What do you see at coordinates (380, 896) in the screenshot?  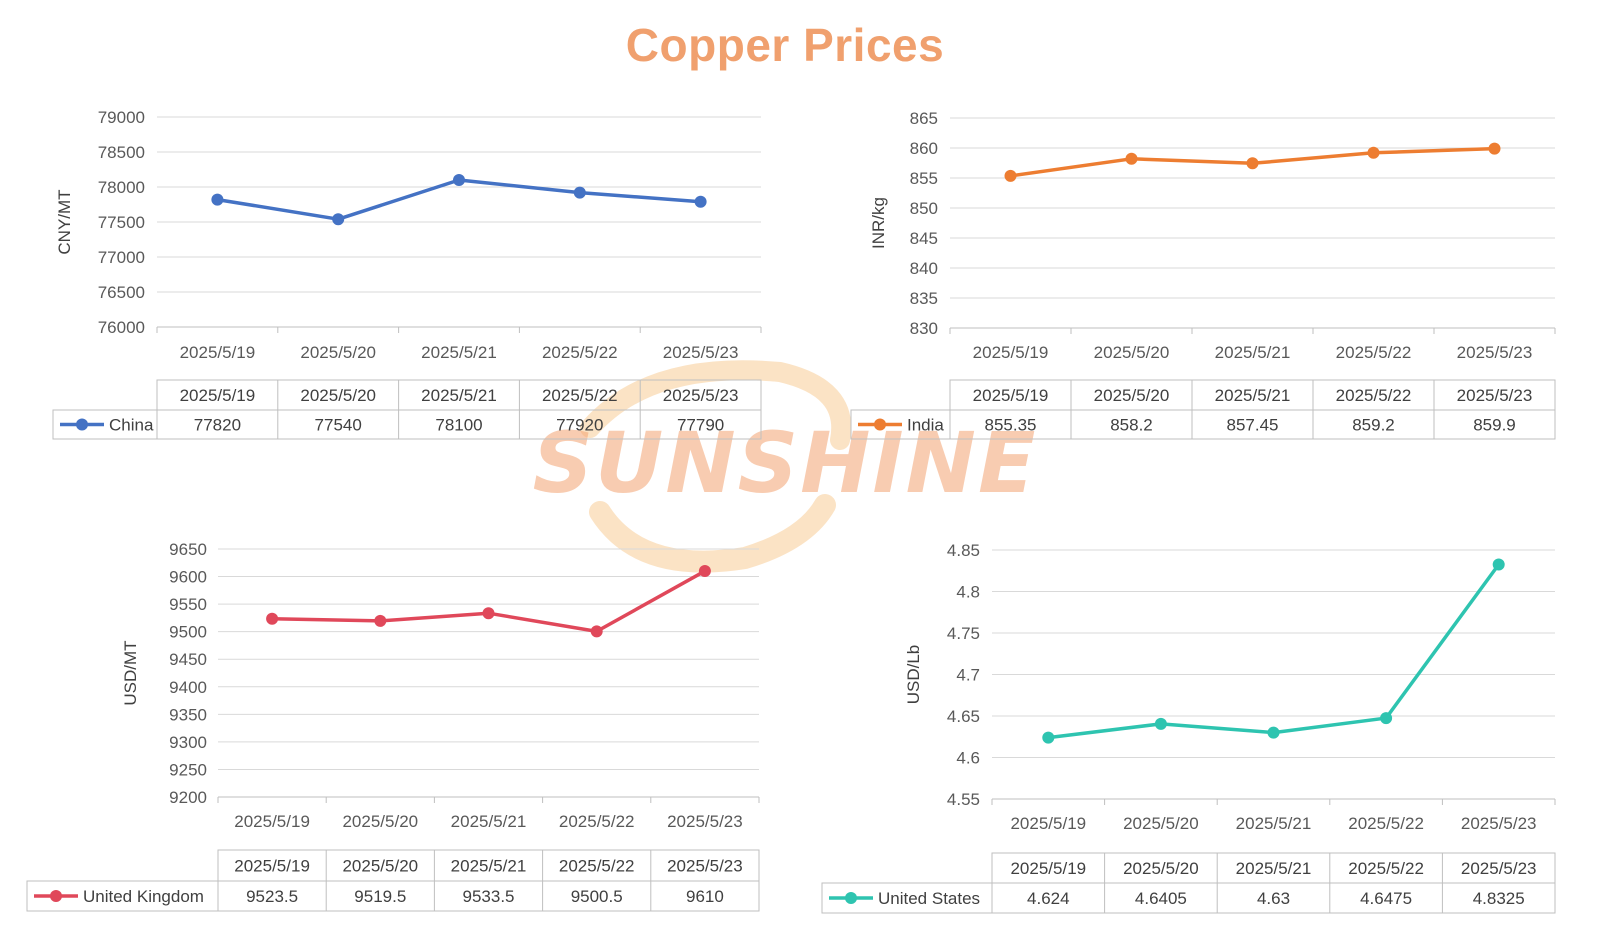 I see `data-table-value-cell: 9519.5` at bounding box center [380, 896].